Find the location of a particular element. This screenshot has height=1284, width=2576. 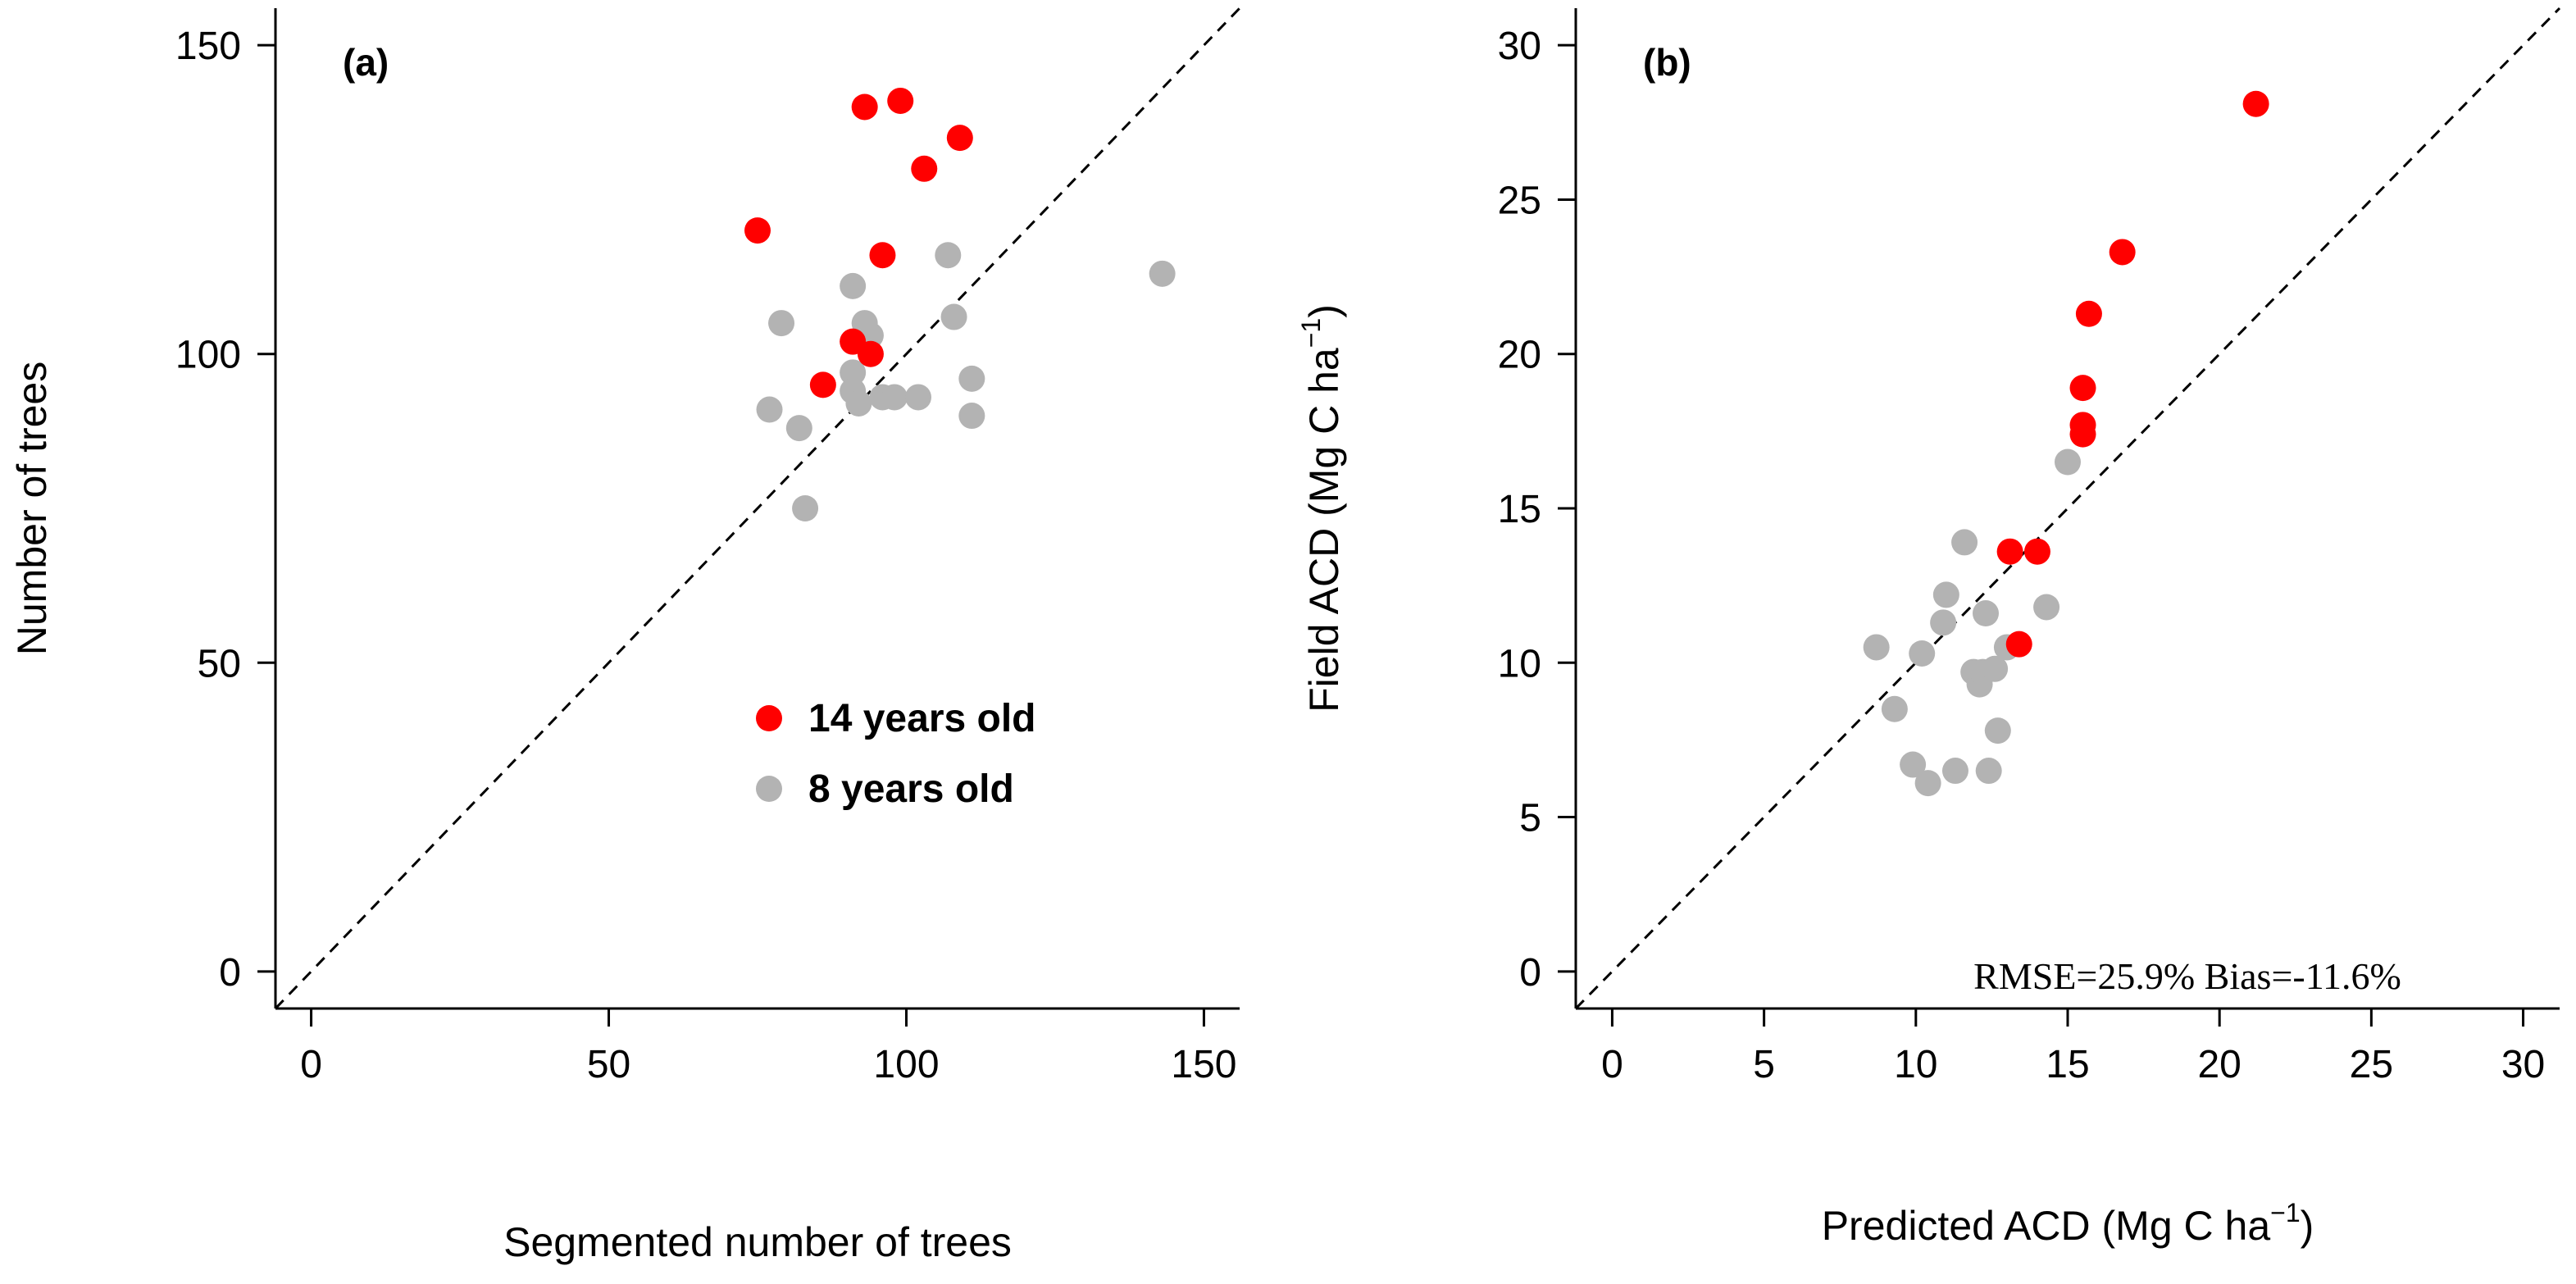

x-axis-title: Segmented number of trees is located at coordinates (757, 1242).